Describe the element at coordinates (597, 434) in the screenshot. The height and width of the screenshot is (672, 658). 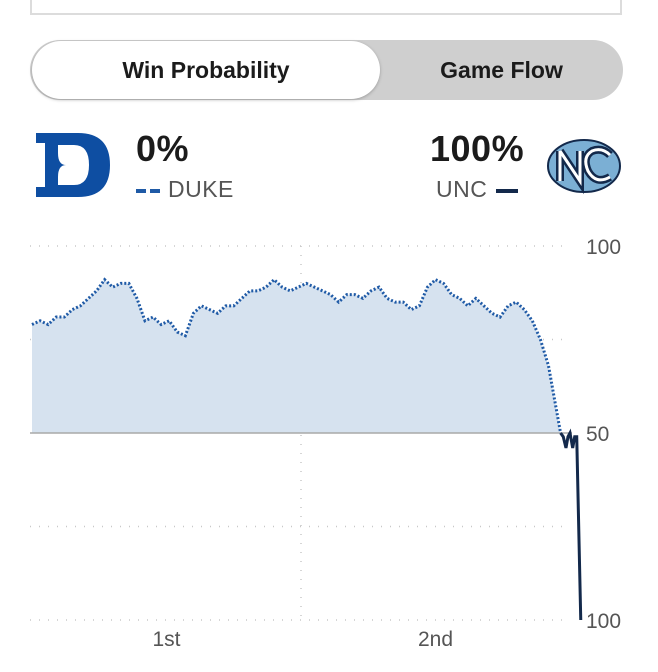
I see `y-tick-label-mid: 50` at that location.